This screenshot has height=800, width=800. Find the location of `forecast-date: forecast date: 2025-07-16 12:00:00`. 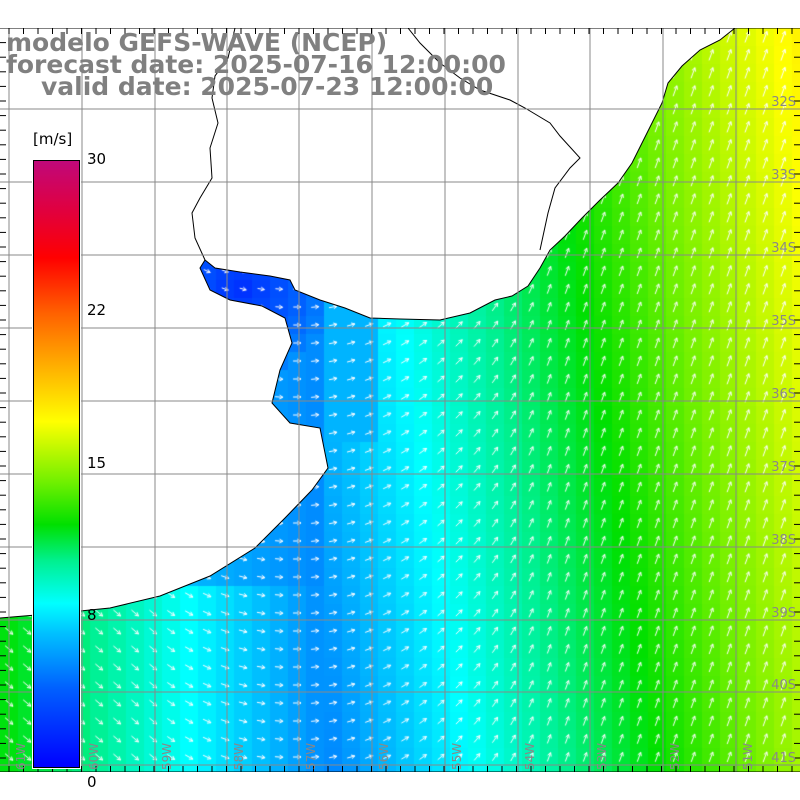

forecast-date: forecast date: 2025-07-16 12:00:00 is located at coordinates (256, 64).